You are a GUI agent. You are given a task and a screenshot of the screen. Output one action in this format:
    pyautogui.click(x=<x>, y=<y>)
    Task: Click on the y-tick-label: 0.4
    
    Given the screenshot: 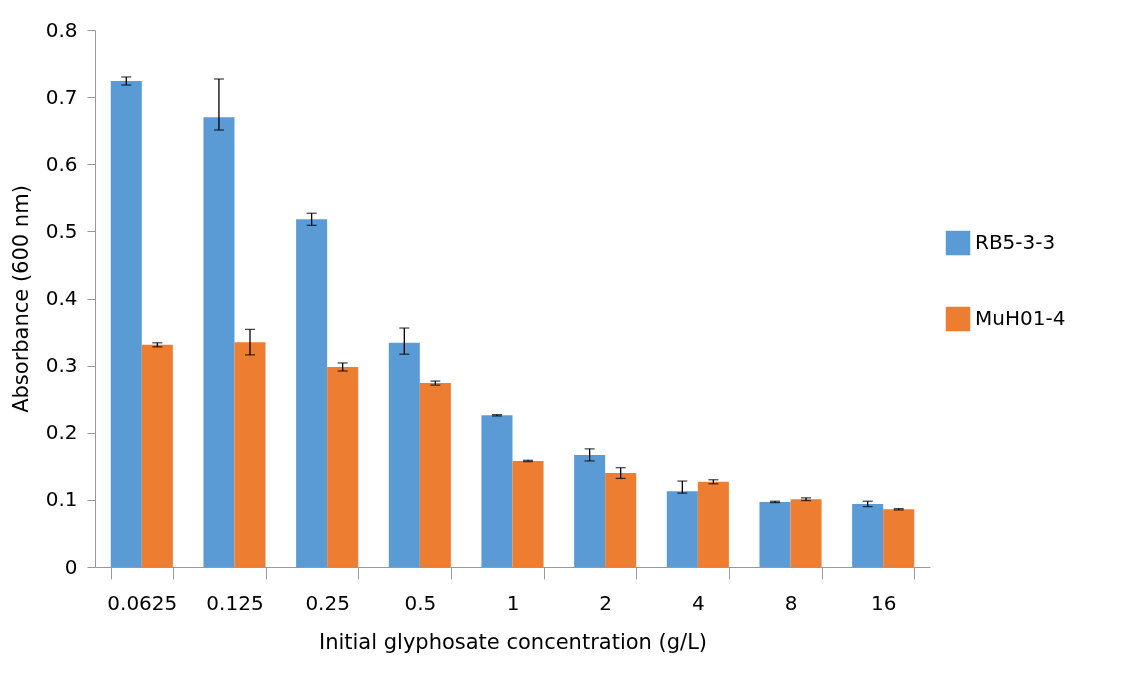 What is the action you would take?
    pyautogui.click(x=61, y=298)
    